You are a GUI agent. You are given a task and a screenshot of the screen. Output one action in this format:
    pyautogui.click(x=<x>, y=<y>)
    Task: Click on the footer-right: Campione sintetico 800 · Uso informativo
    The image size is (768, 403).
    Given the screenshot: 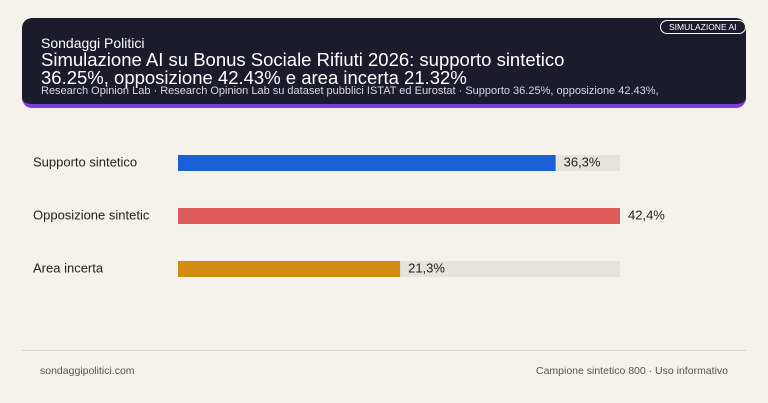 What is the action you would take?
    pyautogui.click(x=631, y=371)
    